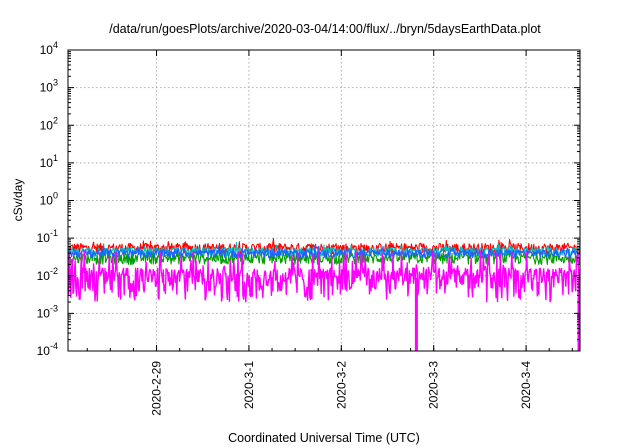  What do you see at coordinates (324, 438) in the screenshot?
I see `x-axis-label: Coordinated Universal Time (UTC)` at bounding box center [324, 438].